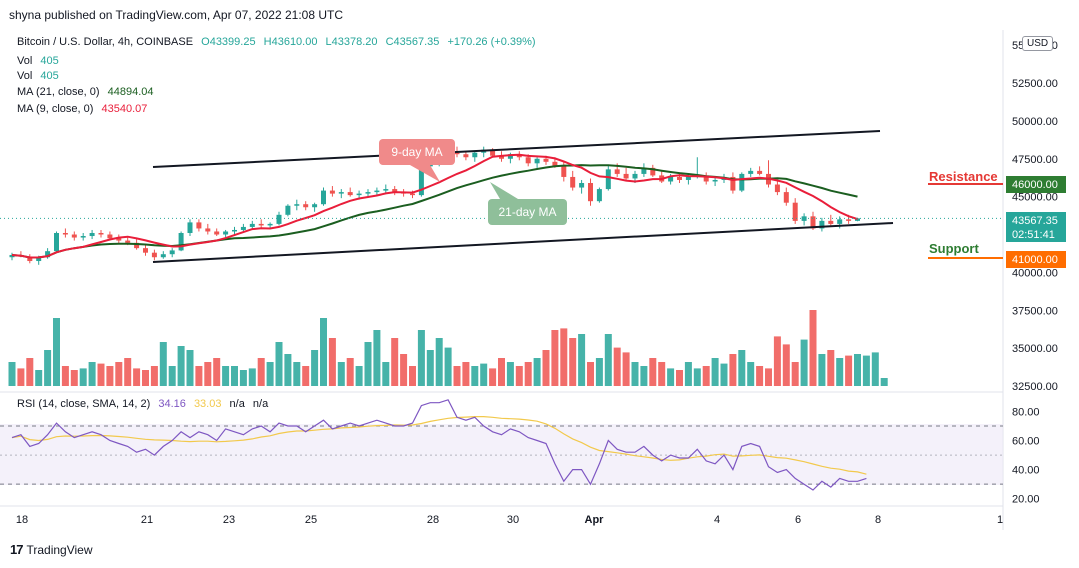 This screenshot has width=1079, height=568. What do you see at coordinates (84, 404) in the screenshot?
I see `rsi-label: RSI (14, close, SMA, 14, 2)` at bounding box center [84, 404].